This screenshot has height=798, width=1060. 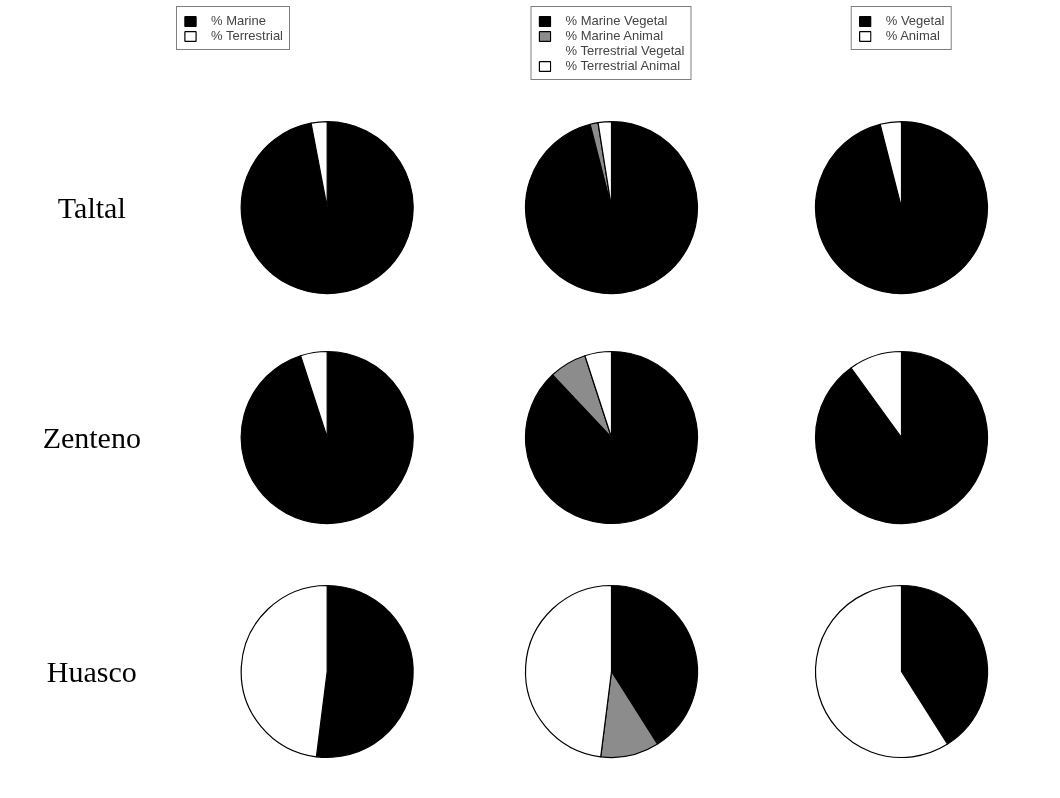 I want to click on text: Taltal, so click(x=91, y=208).